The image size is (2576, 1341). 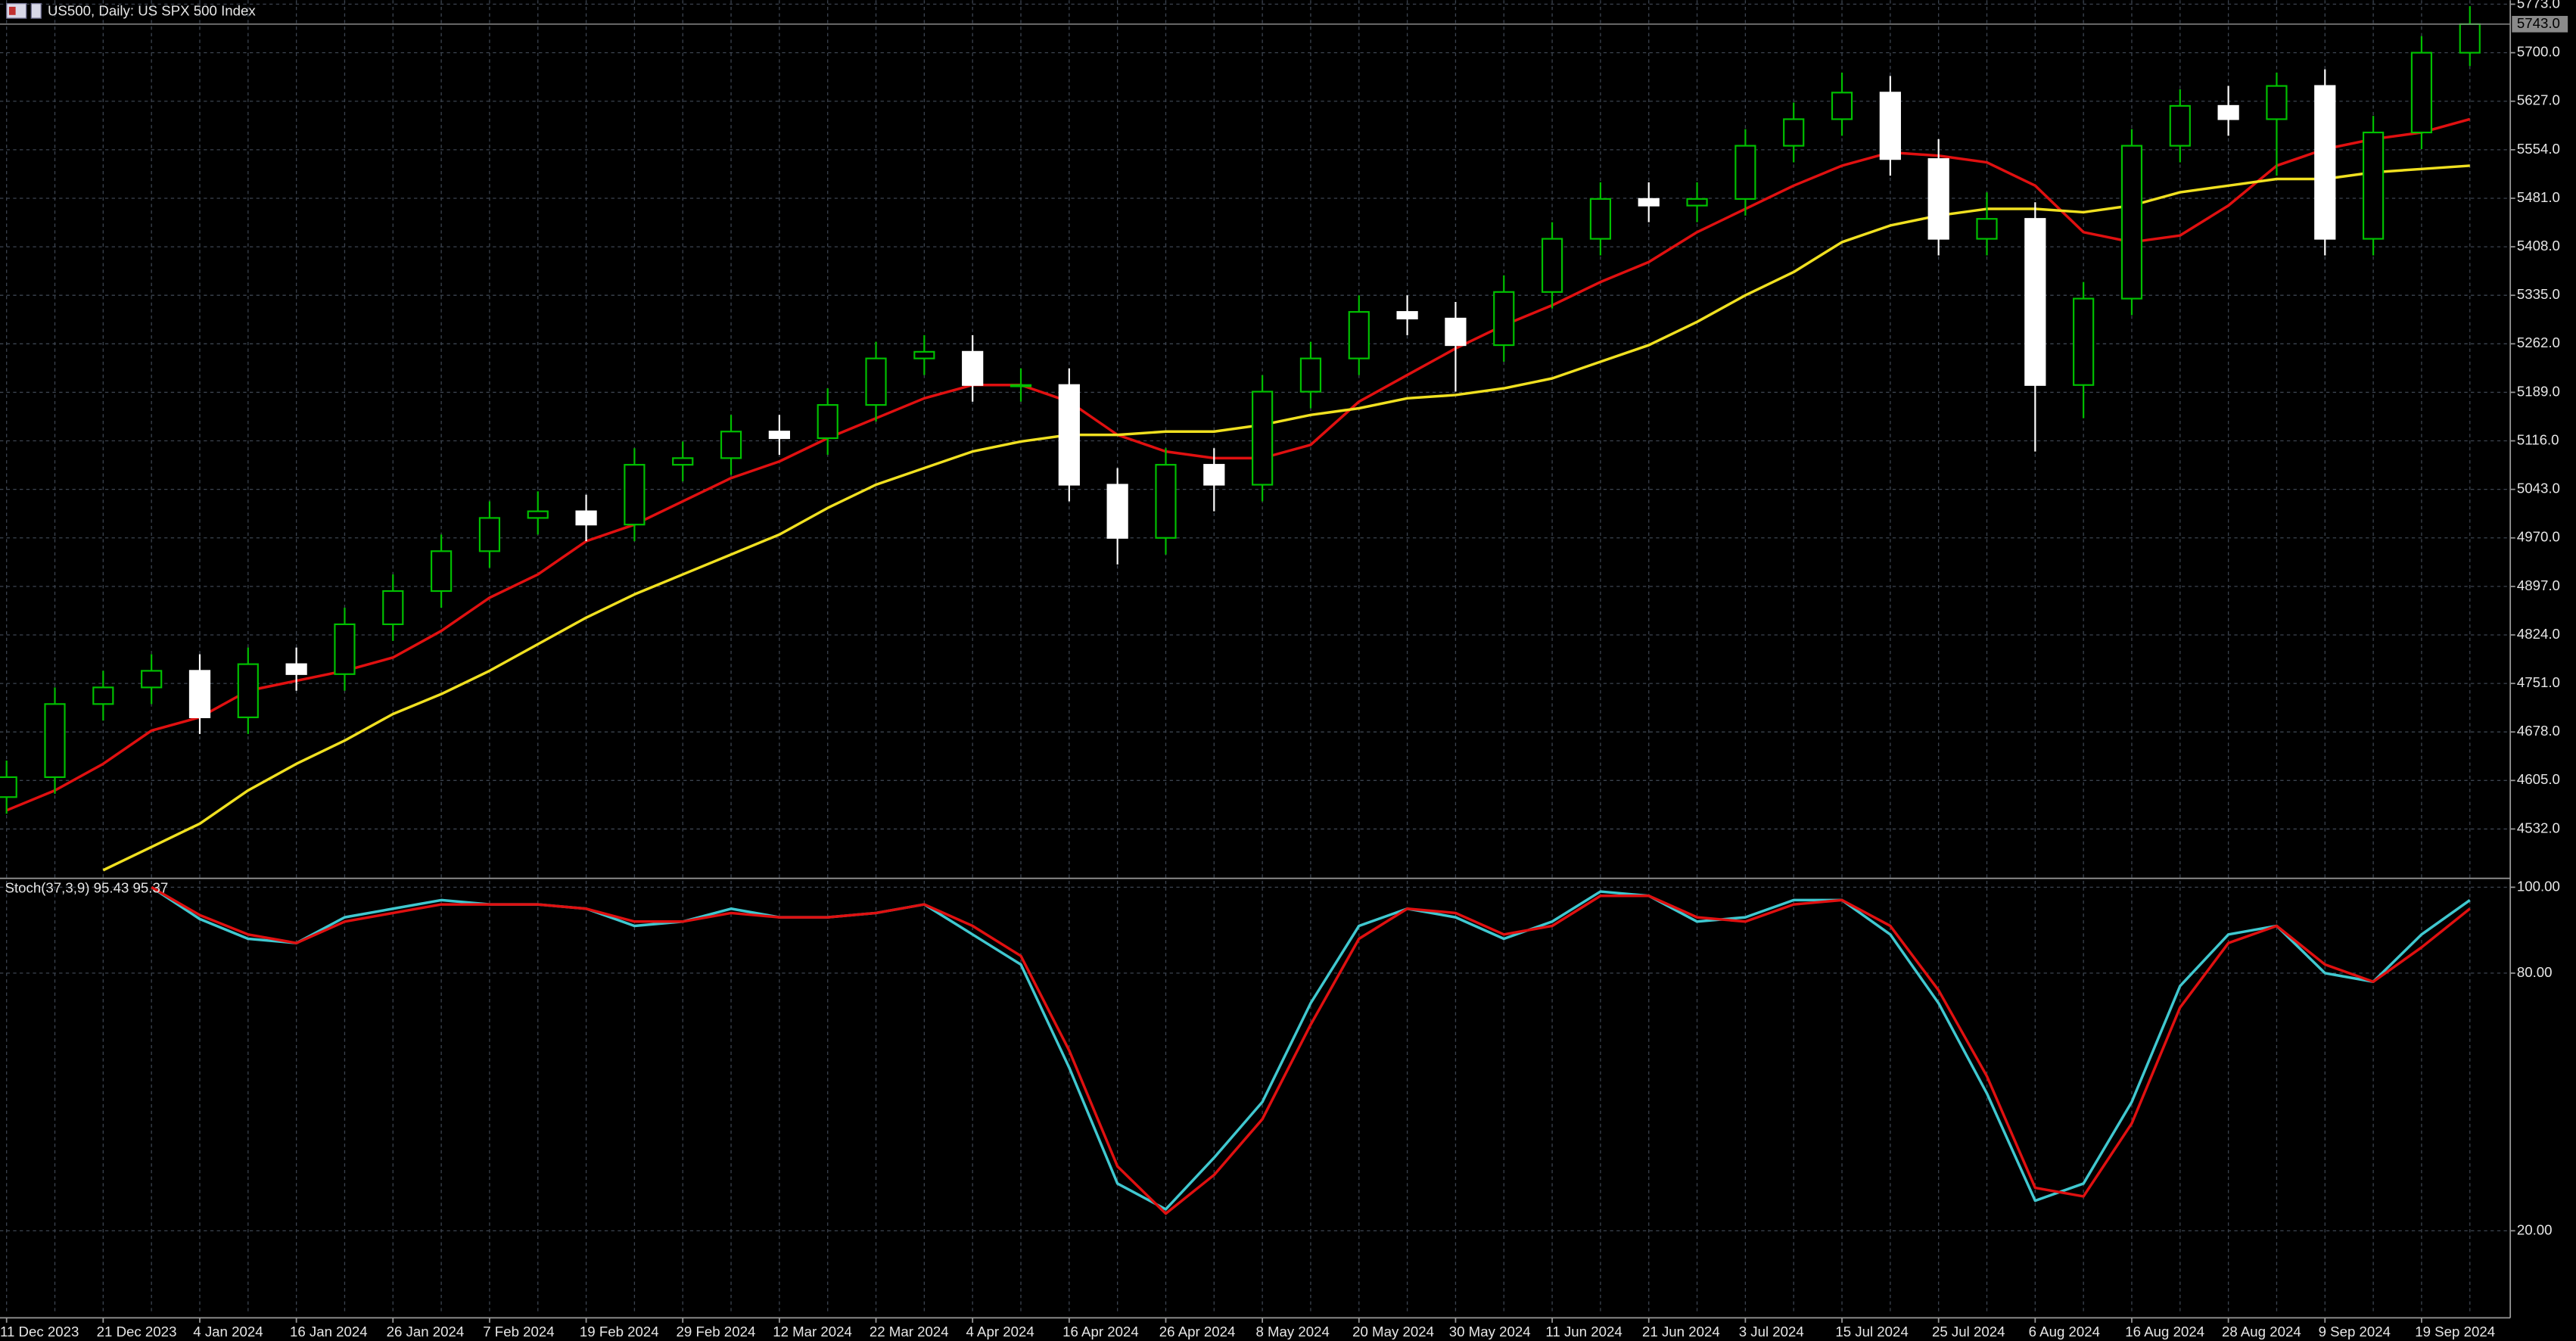 What do you see at coordinates (1100, 1331) in the screenshot?
I see `x-tick-label: 16 Apr 2024` at bounding box center [1100, 1331].